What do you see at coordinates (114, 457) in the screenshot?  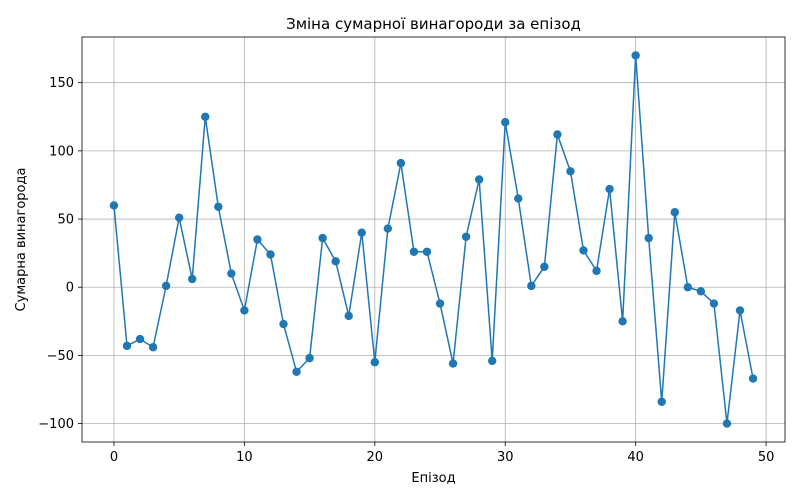 I see `x-tick-label: 0` at bounding box center [114, 457].